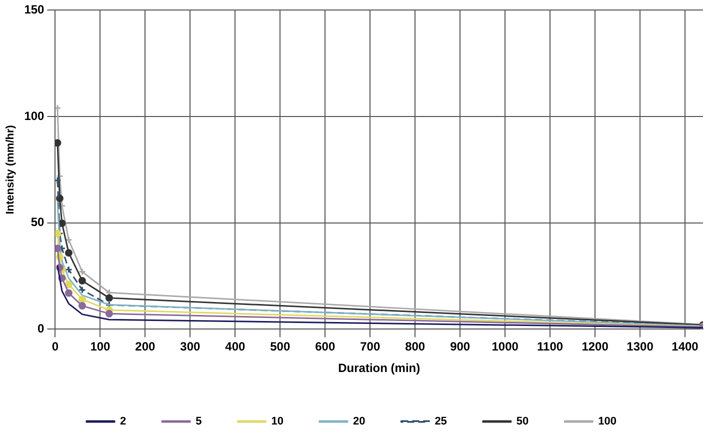  Describe the element at coordinates (199, 422) in the screenshot. I see `legend-label: 5` at that location.